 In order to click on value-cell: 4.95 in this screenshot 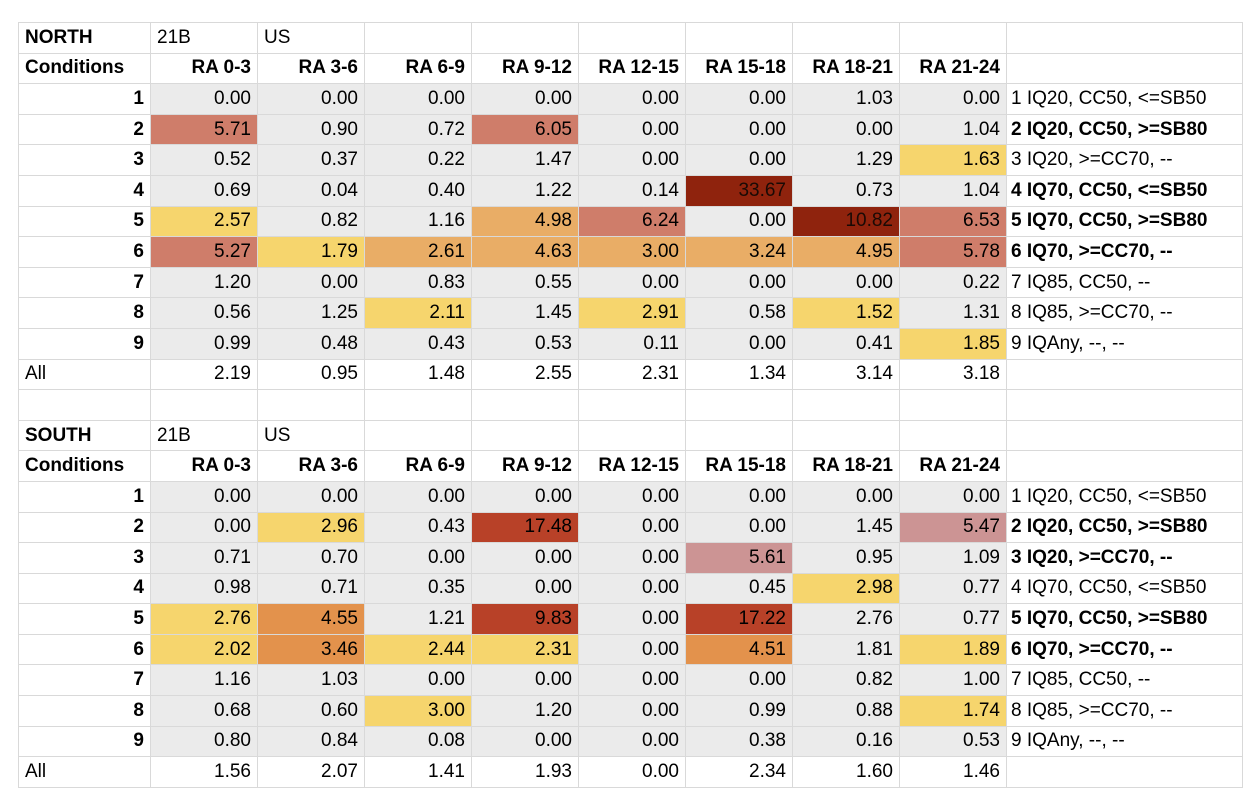, I will do `click(846, 252)`.